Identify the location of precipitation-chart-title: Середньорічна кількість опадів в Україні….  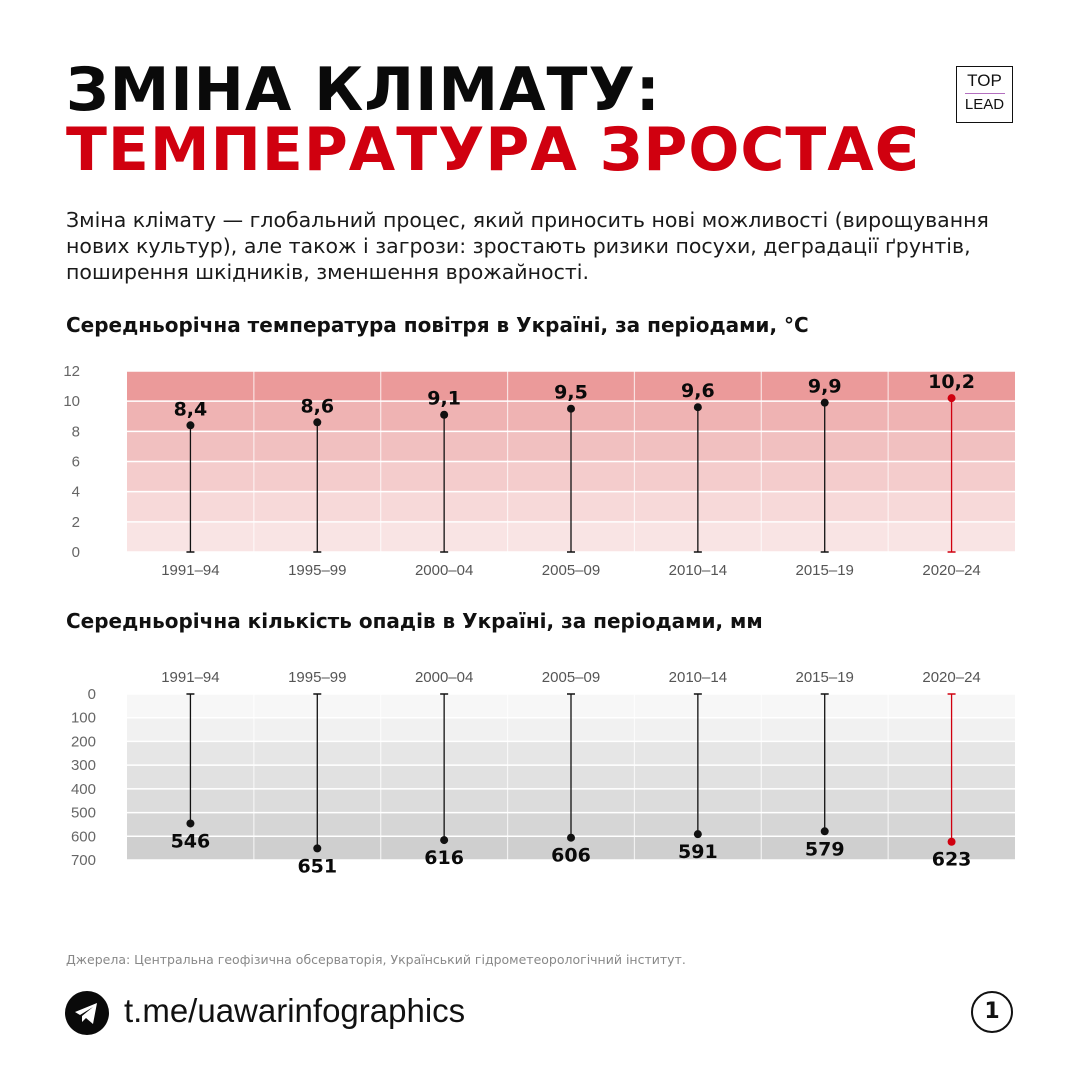
(414, 621).